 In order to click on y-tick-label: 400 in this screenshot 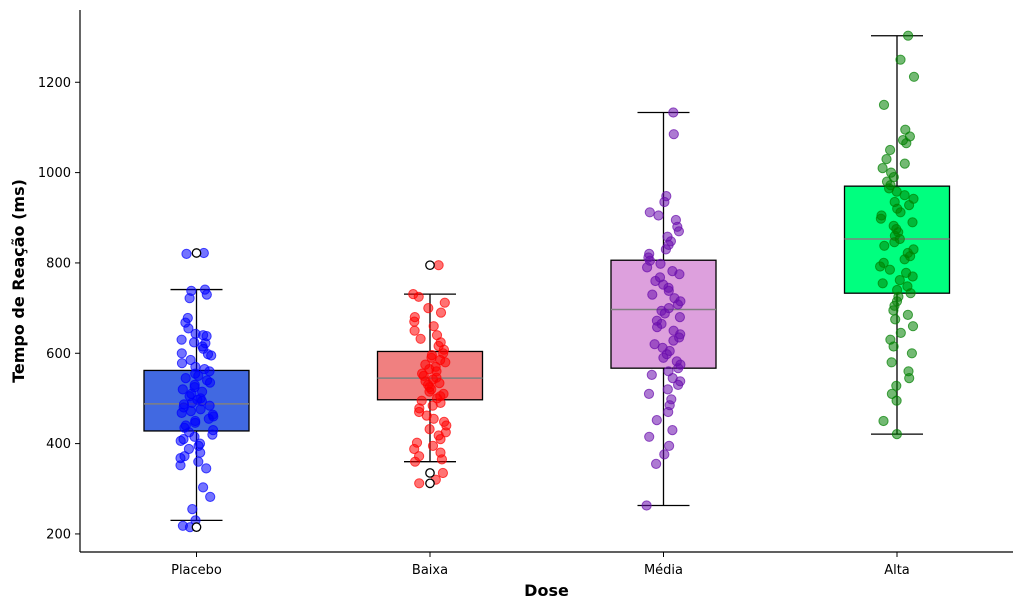, I will do `click(58, 444)`.